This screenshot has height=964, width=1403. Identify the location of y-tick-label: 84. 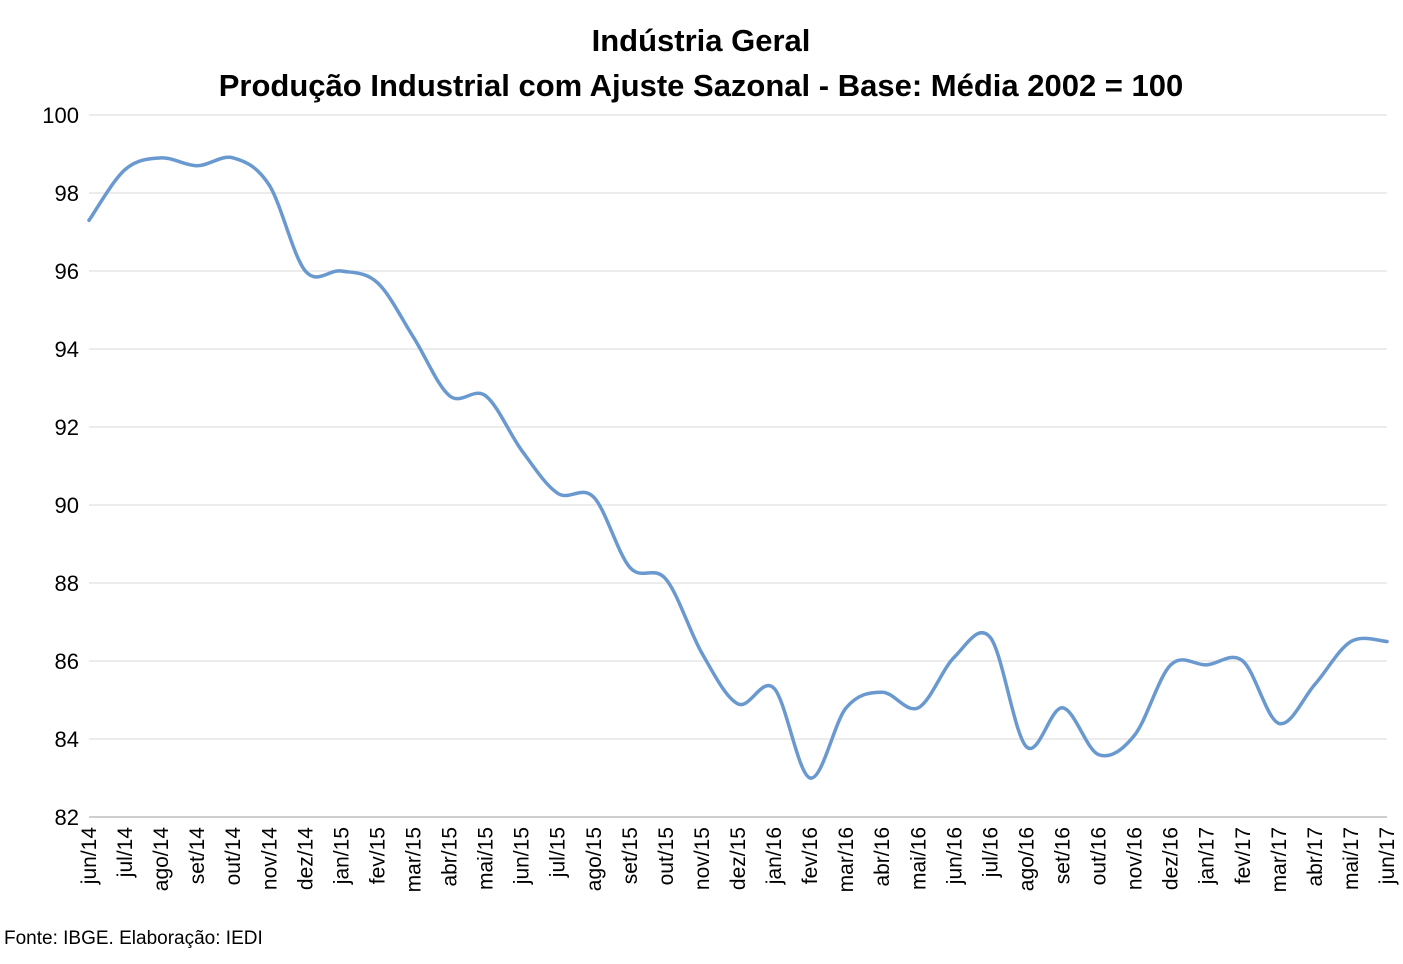
(67, 739).